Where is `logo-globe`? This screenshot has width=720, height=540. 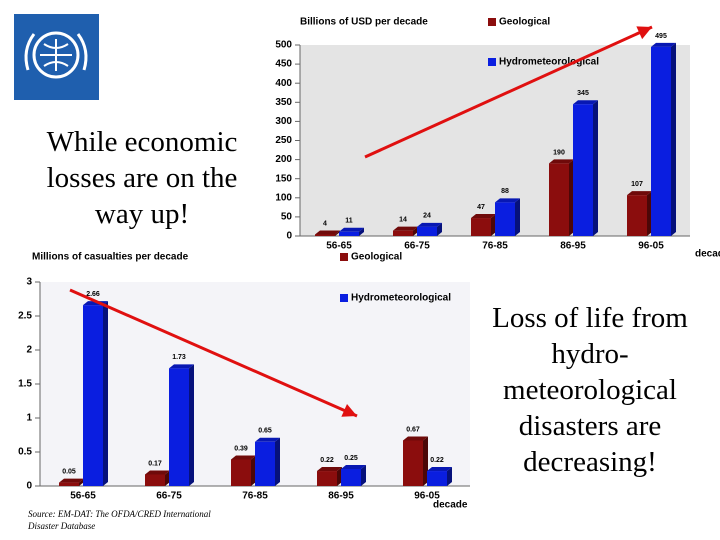 logo-globe is located at coordinates (56, 55).